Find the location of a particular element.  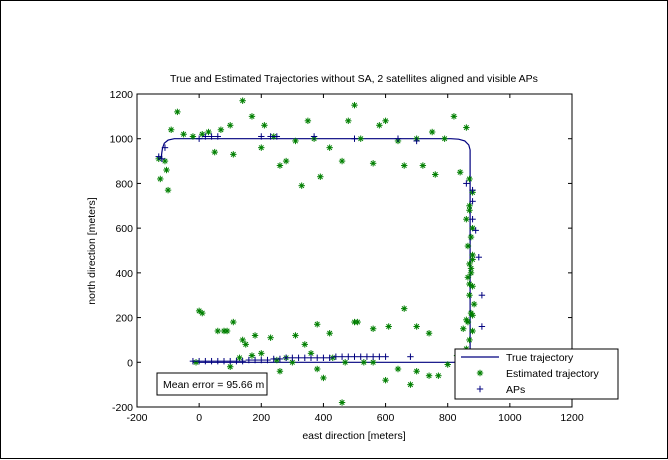

x-tick-label: 600 is located at coordinates (386, 418).